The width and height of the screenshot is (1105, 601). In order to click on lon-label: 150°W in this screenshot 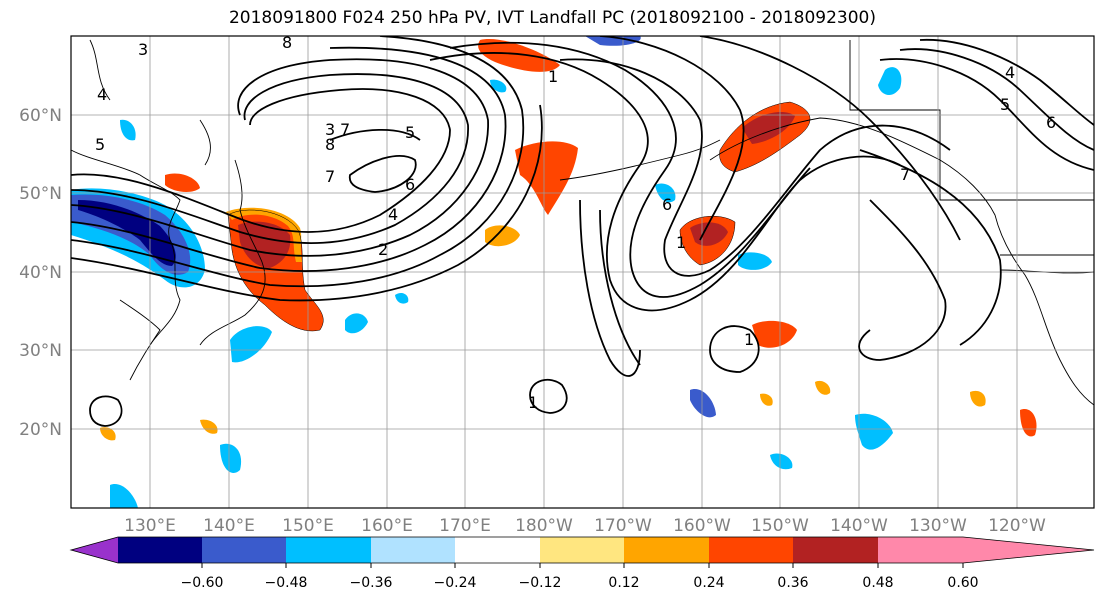, I will do `click(780, 526)`.